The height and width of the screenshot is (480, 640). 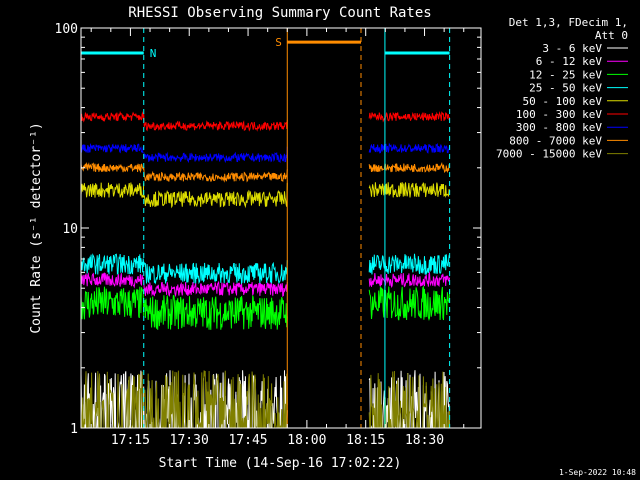 What do you see at coordinates (74, 429) in the screenshot?
I see `y-tick-label: 1` at bounding box center [74, 429].